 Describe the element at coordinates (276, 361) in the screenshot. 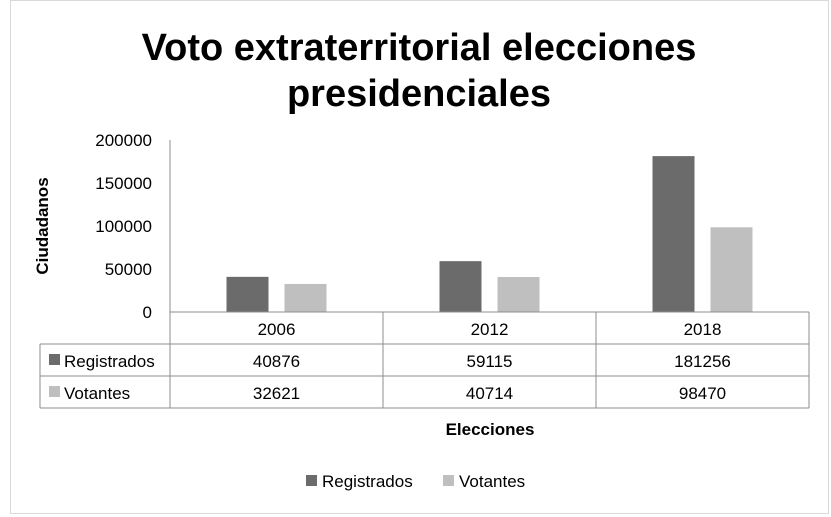

I see `table-value-cell: 40876` at that location.